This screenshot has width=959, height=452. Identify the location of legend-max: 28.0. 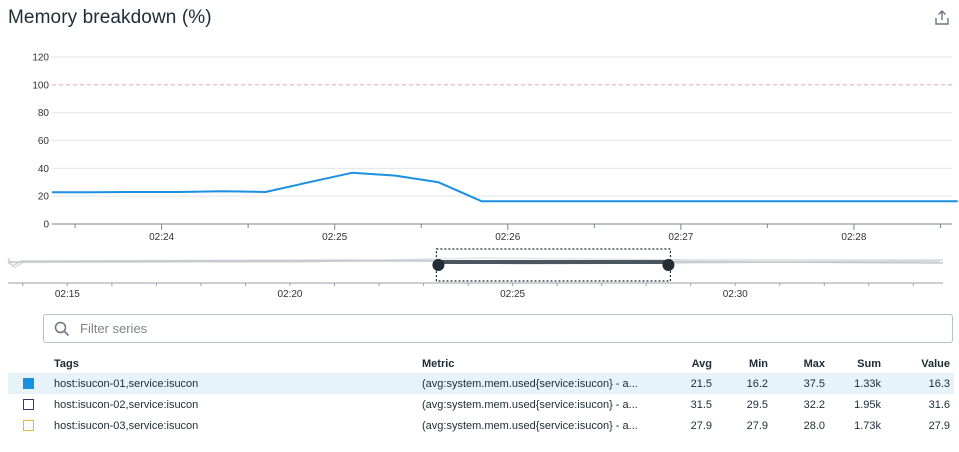
(814, 425).